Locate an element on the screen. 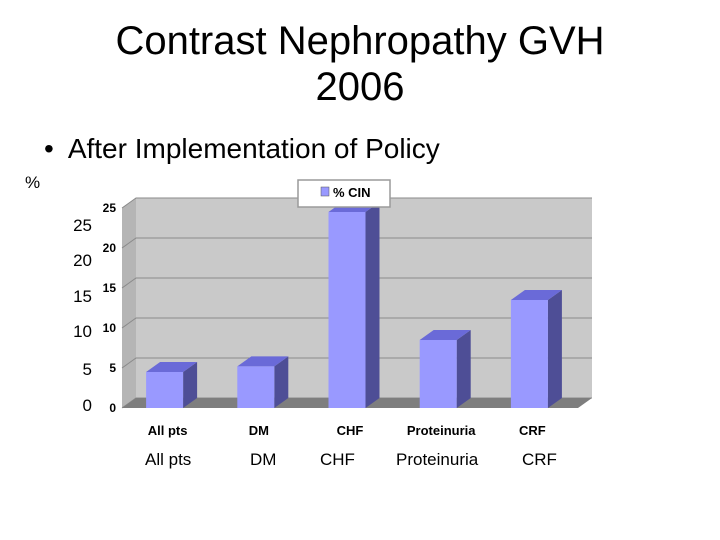 The image size is (720, 540). inner-category-label-all-pts: All pts is located at coordinates (168, 430).